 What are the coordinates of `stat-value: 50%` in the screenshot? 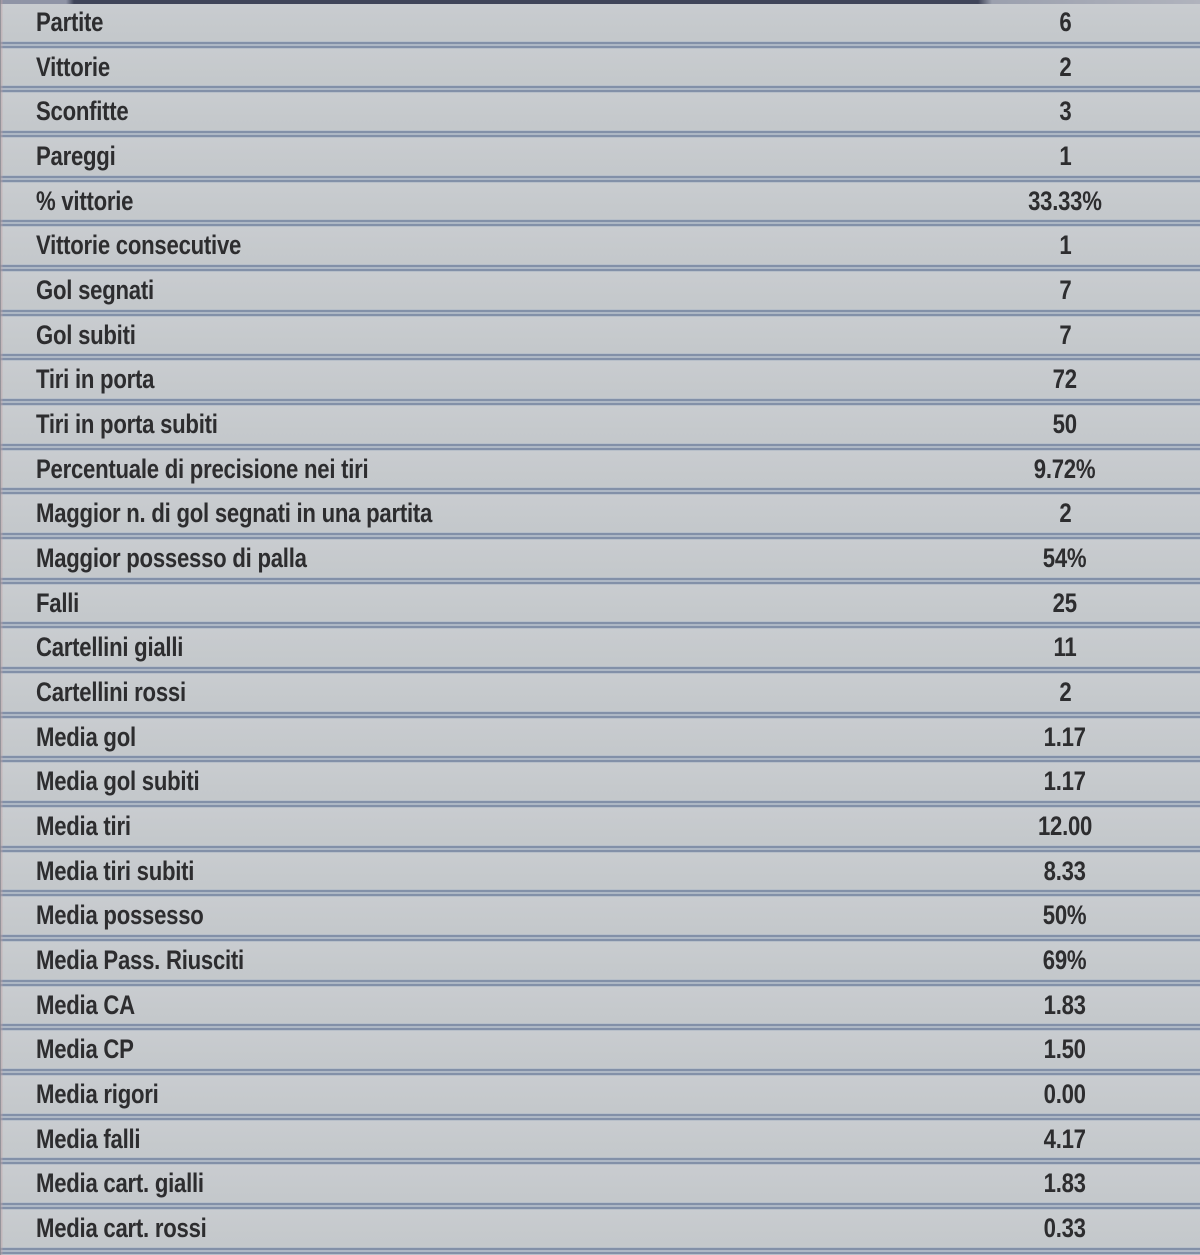 It's located at (1065, 915).